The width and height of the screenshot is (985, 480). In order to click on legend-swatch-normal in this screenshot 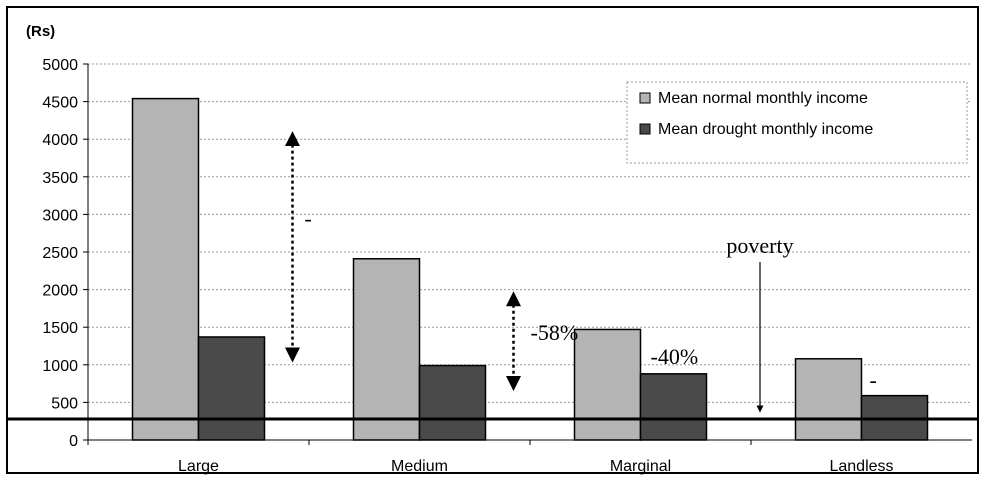, I will do `click(645, 98)`.